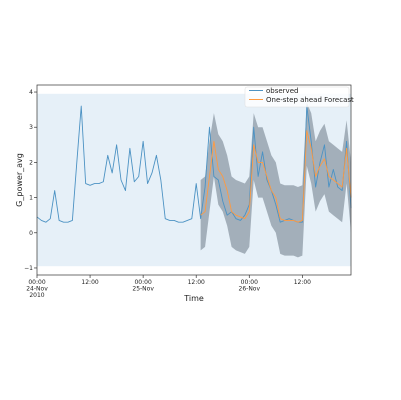 This screenshot has height=400, width=401. Describe the element at coordinates (37, 289) in the screenshot. I see `x-tick-label: 24-Nov` at that location.